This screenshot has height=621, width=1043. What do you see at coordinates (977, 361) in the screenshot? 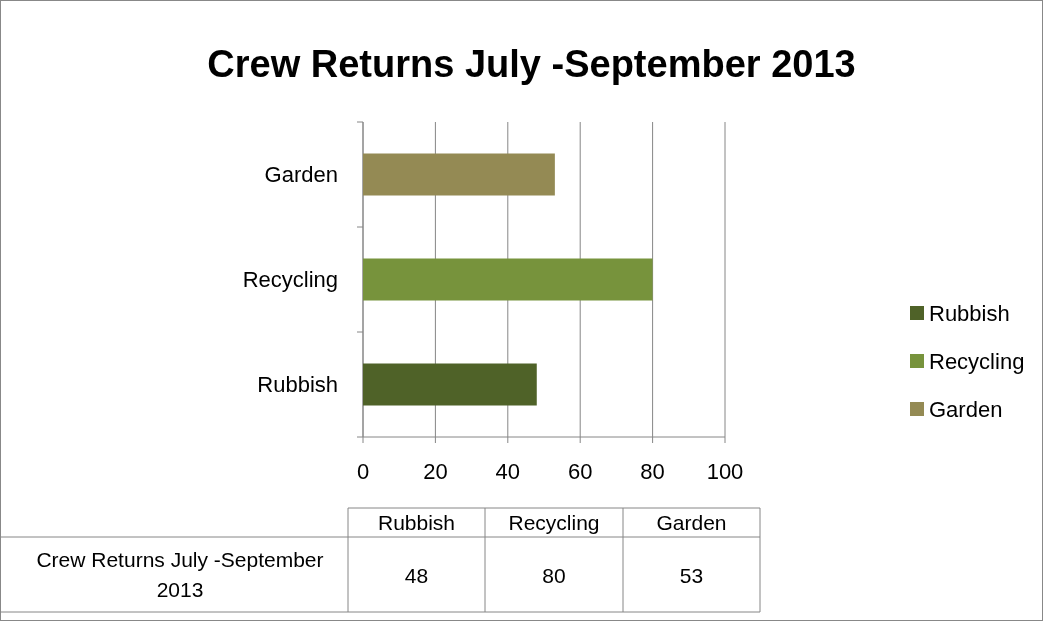
I see `legend-label: Recycling` at bounding box center [977, 361].